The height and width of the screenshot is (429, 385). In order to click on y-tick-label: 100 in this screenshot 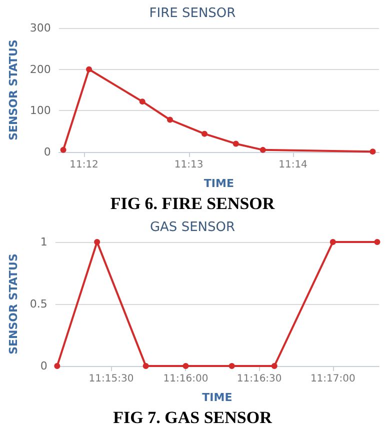, I will do `click(40, 111)`.